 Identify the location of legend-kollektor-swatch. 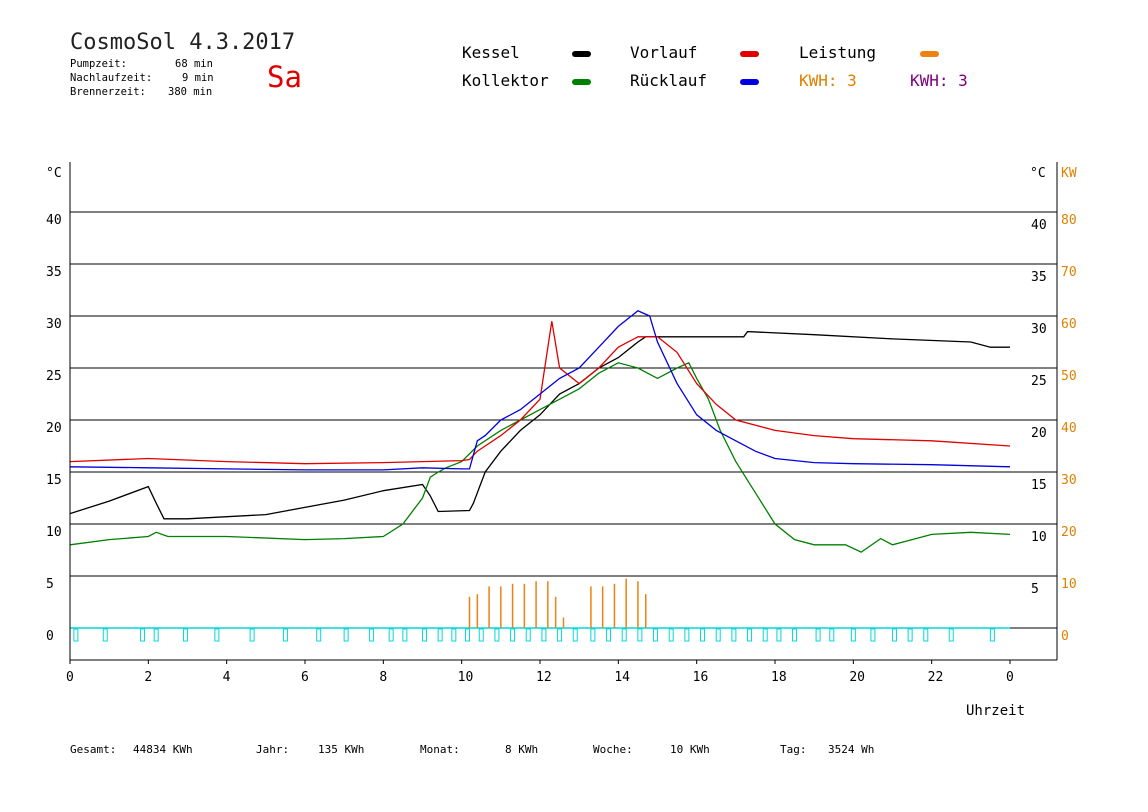
(581, 82).